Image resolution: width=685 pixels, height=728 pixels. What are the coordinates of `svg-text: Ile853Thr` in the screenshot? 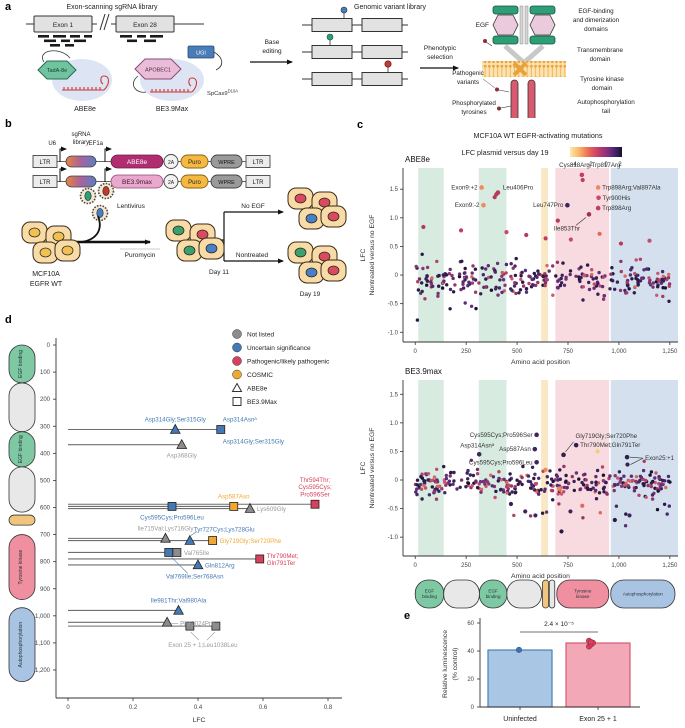 It's located at (567, 228).